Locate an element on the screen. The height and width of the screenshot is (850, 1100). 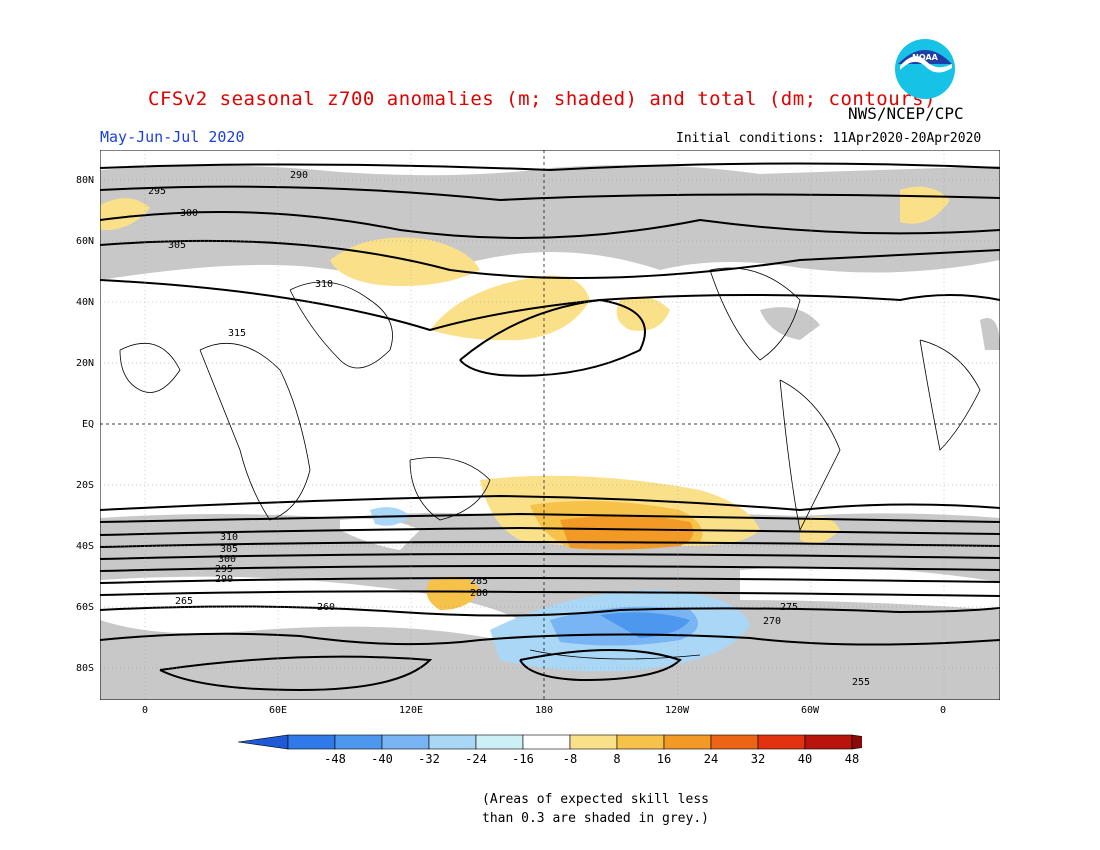
colorbar-tick-label: -40 is located at coordinates (382, 759).